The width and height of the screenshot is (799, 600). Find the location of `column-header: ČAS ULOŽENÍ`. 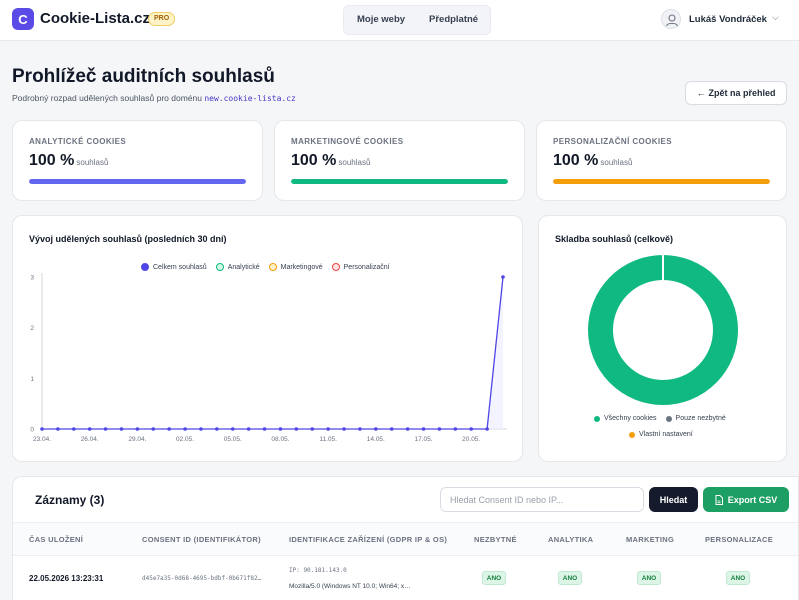

column-header: ČAS ULOŽENÍ is located at coordinates (56, 539).